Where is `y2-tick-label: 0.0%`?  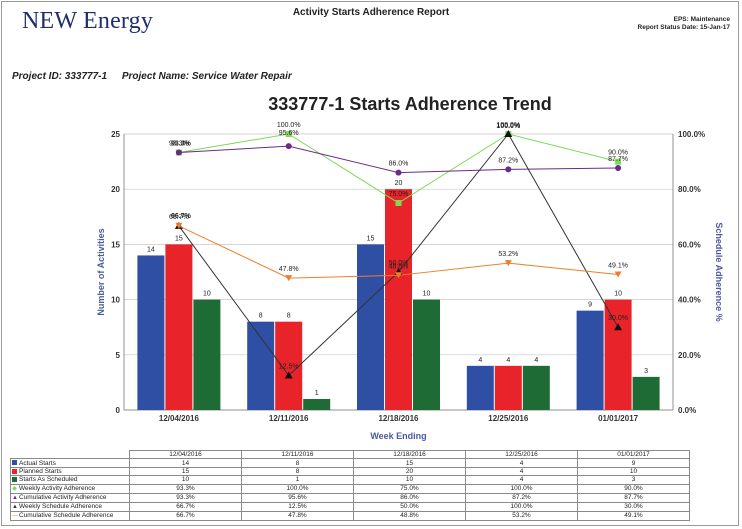
y2-tick-label: 0.0% is located at coordinates (687, 410).